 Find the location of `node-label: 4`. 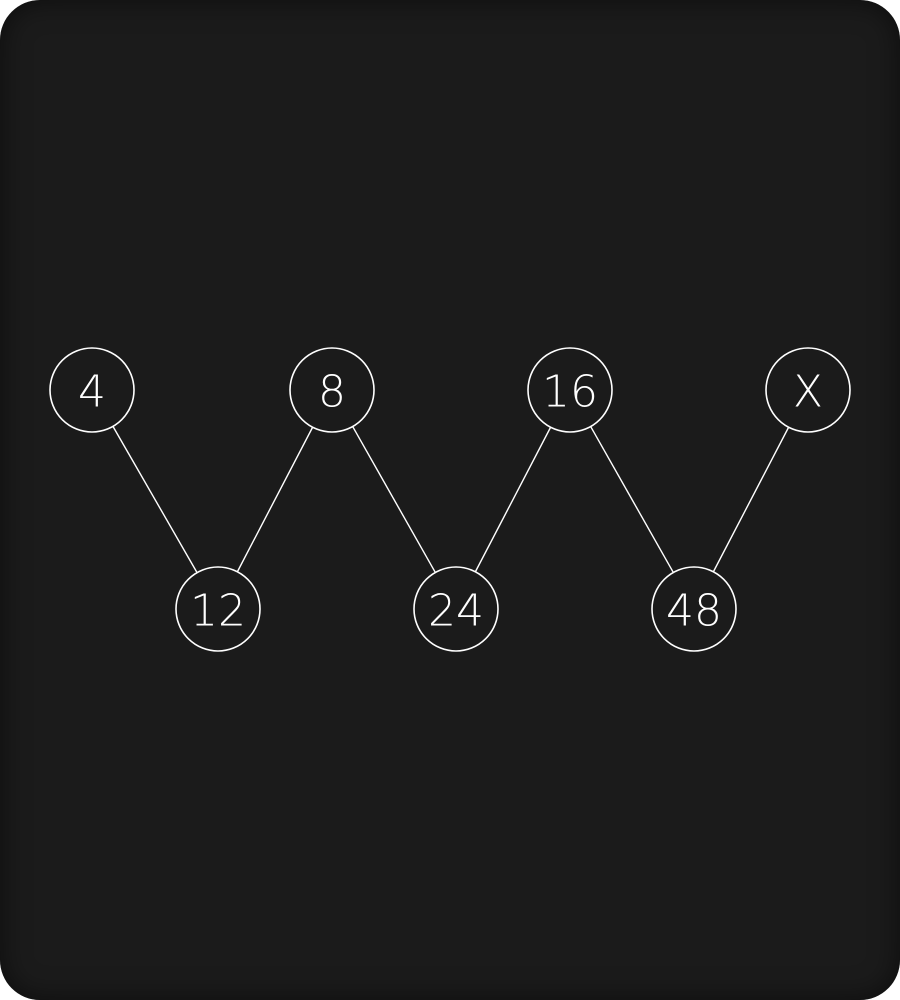

node-label: 4 is located at coordinates (92, 392).